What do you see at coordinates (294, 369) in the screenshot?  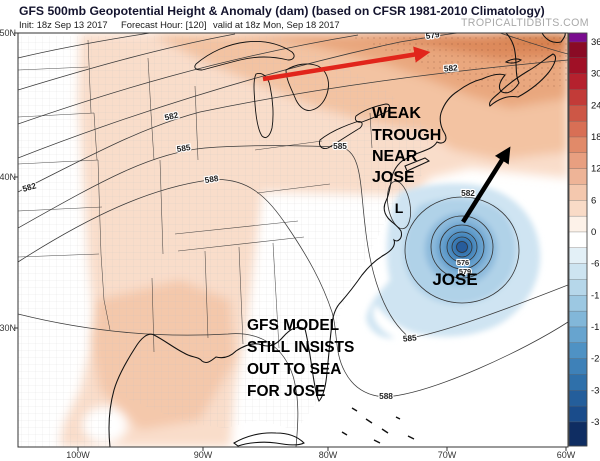 I see `model-note-line3: OUT TO SEA` at bounding box center [294, 369].